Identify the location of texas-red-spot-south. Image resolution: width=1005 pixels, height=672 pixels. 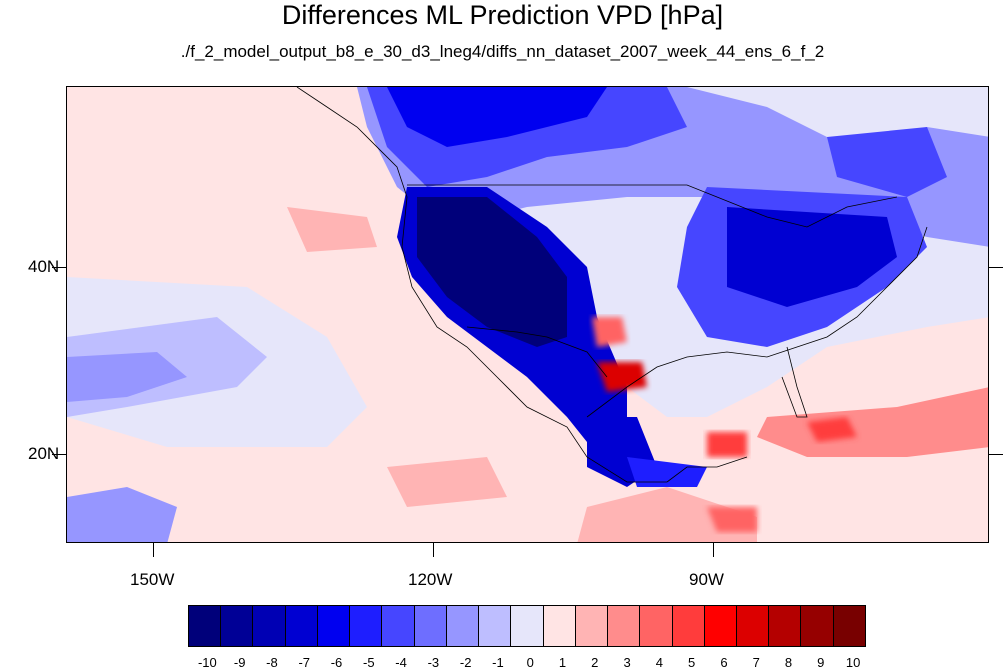
(622, 377).